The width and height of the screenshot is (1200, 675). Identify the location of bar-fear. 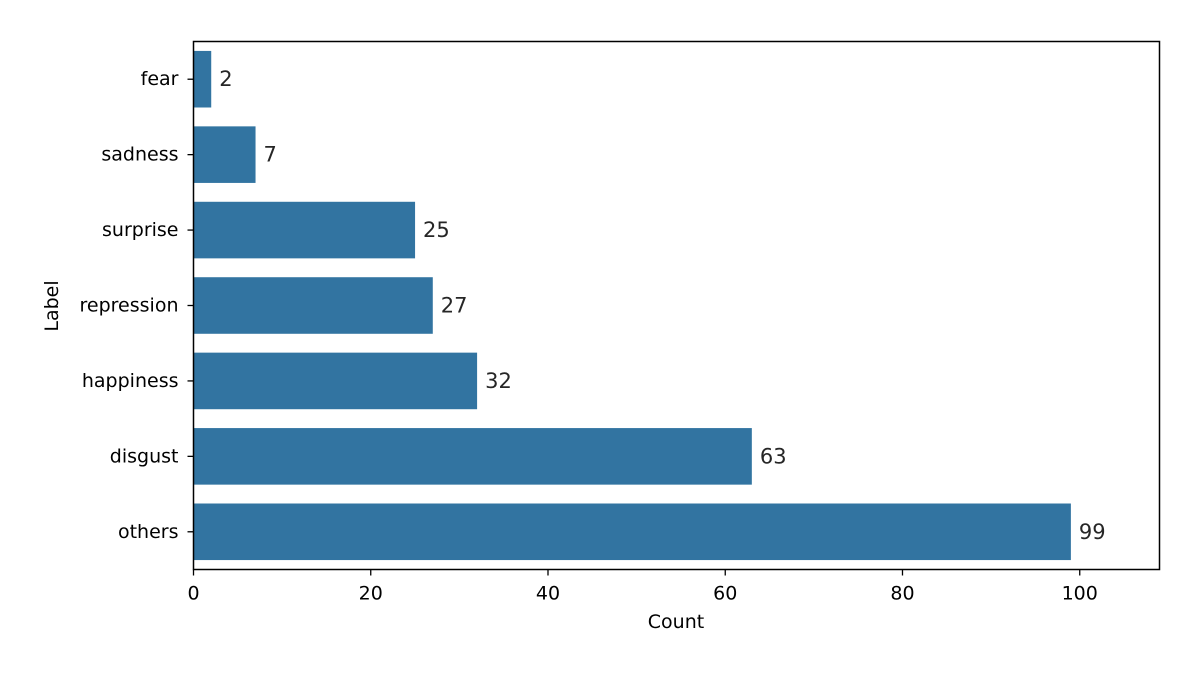
(202, 79).